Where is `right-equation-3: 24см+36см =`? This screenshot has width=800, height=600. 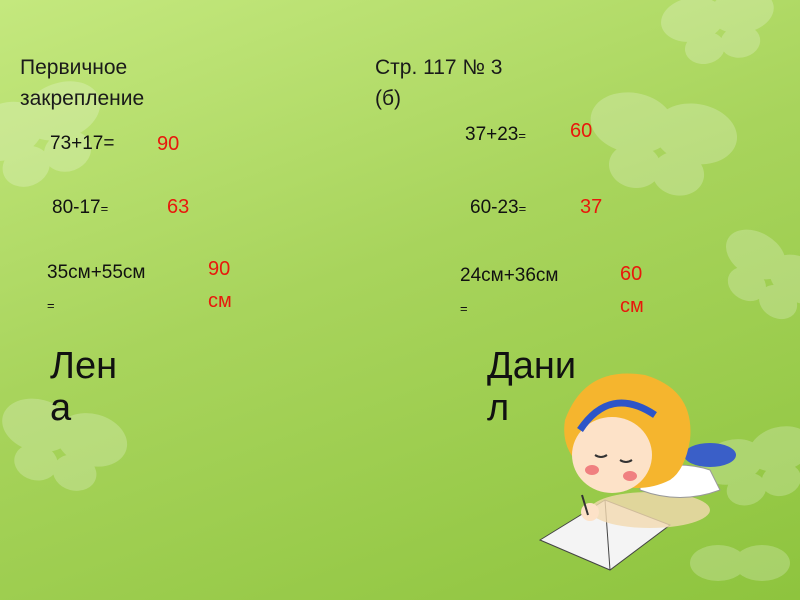
right-equation-3: 24см+36см = is located at coordinates (525, 292).